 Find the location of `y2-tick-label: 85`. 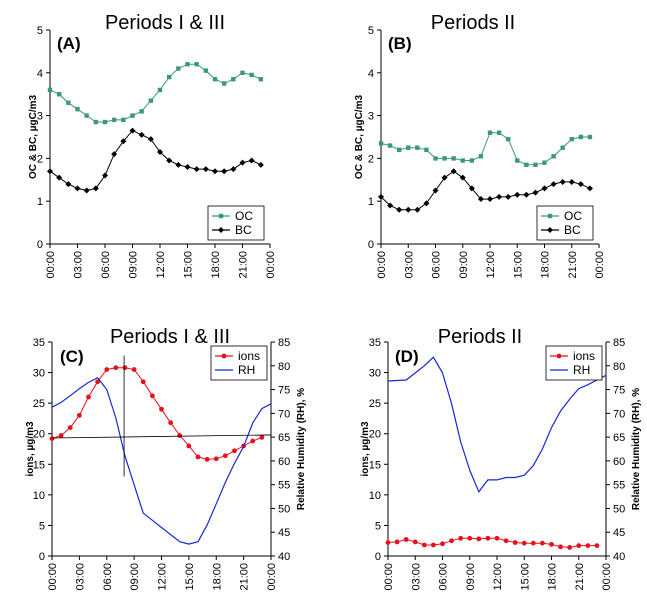

y2-tick-label: 85 is located at coordinates (284, 343).